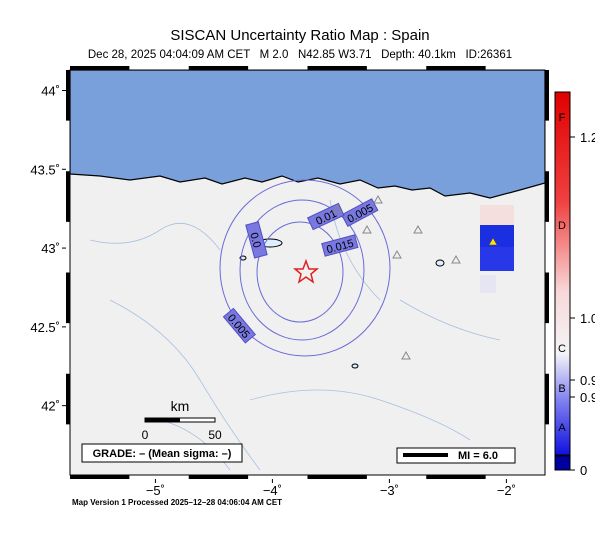 The width and height of the screenshot is (595, 542). What do you see at coordinates (396, 277) in the screenshot?
I see `stations` at bounding box center [396, 277].